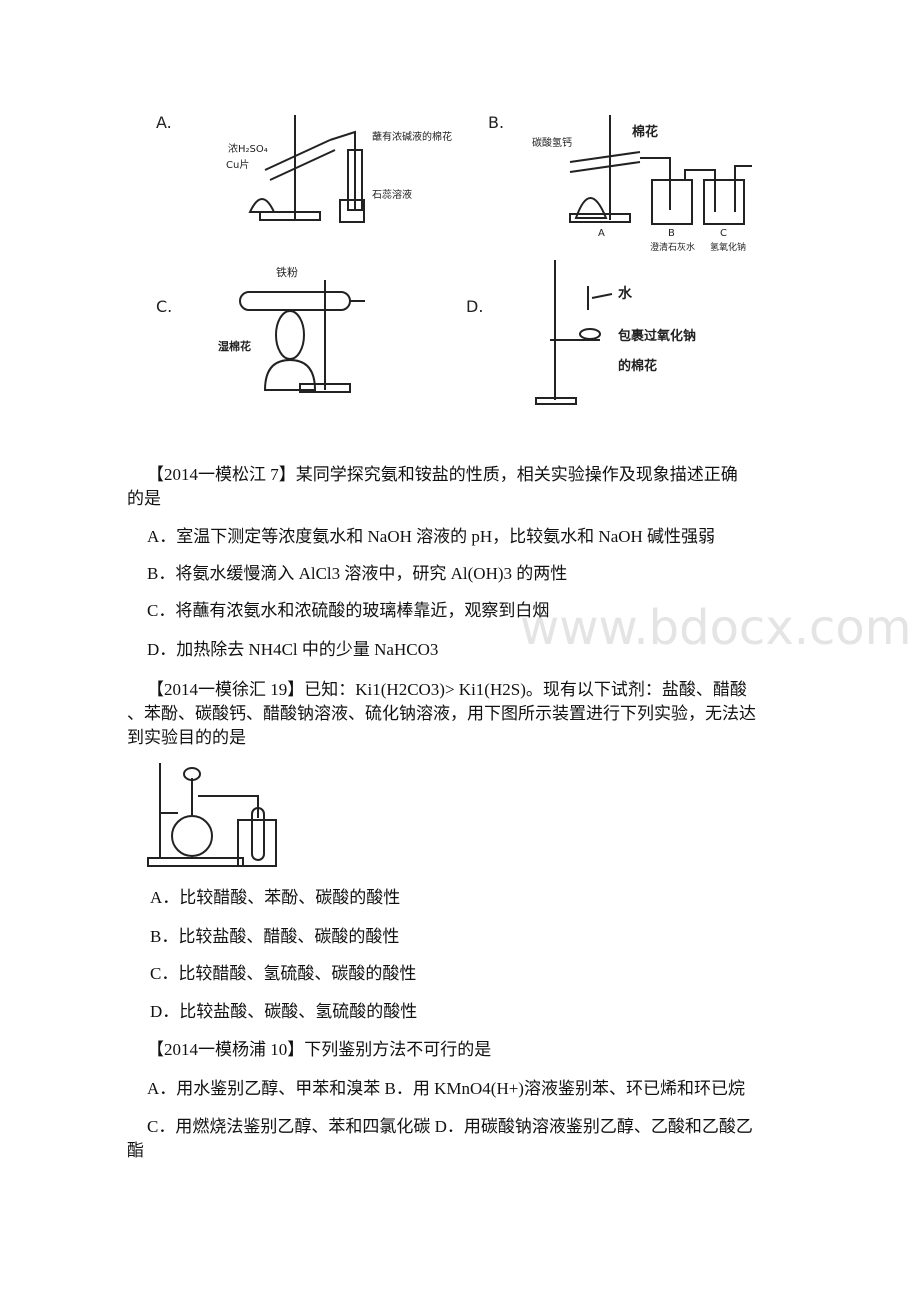 This screenshot has height=1302, width=920. What do you see at coordinates (602, 296) in the screenshot?
I see `pointer` at bounding box center [602, 296].